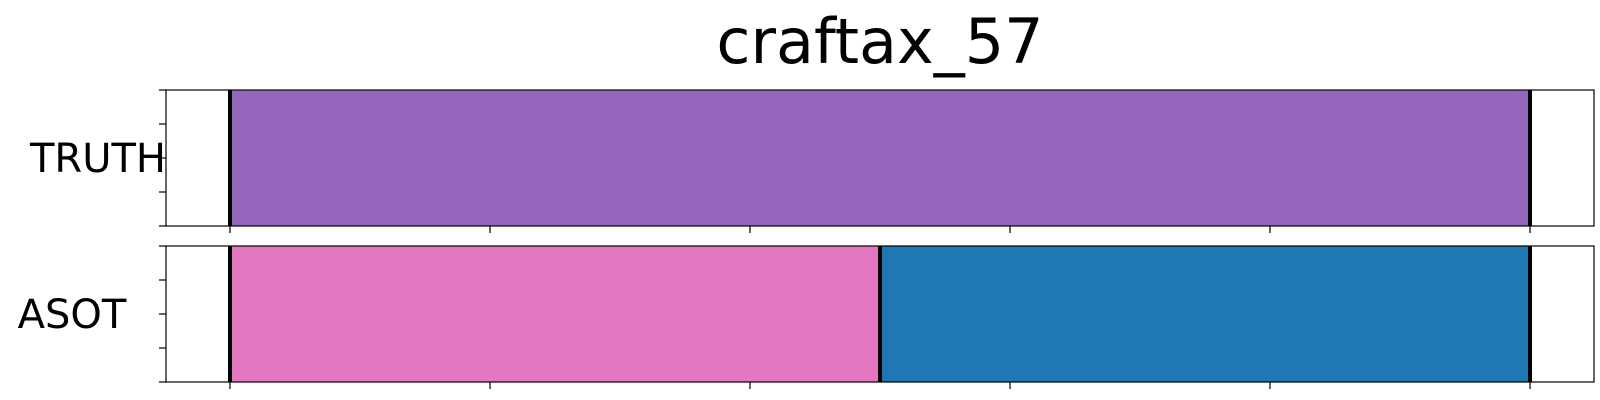  What do you see at coordinates (879, 41) in the screenshot?
I see `chart-title: craftax_57` at bounding box center [879, 41].